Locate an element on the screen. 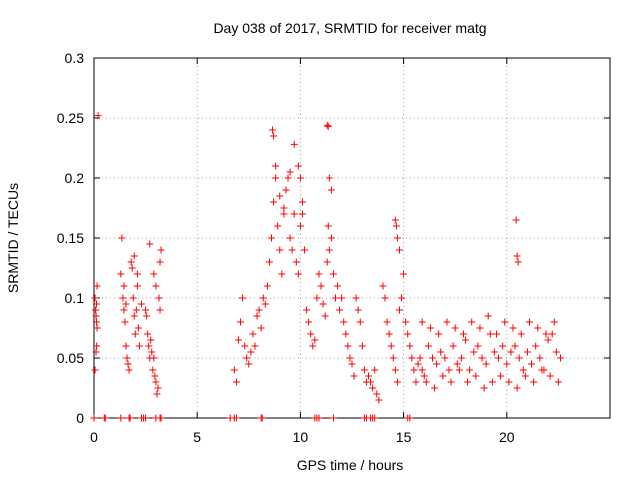  y-tick-label: 0.3 is located at coordinates (75, 58).